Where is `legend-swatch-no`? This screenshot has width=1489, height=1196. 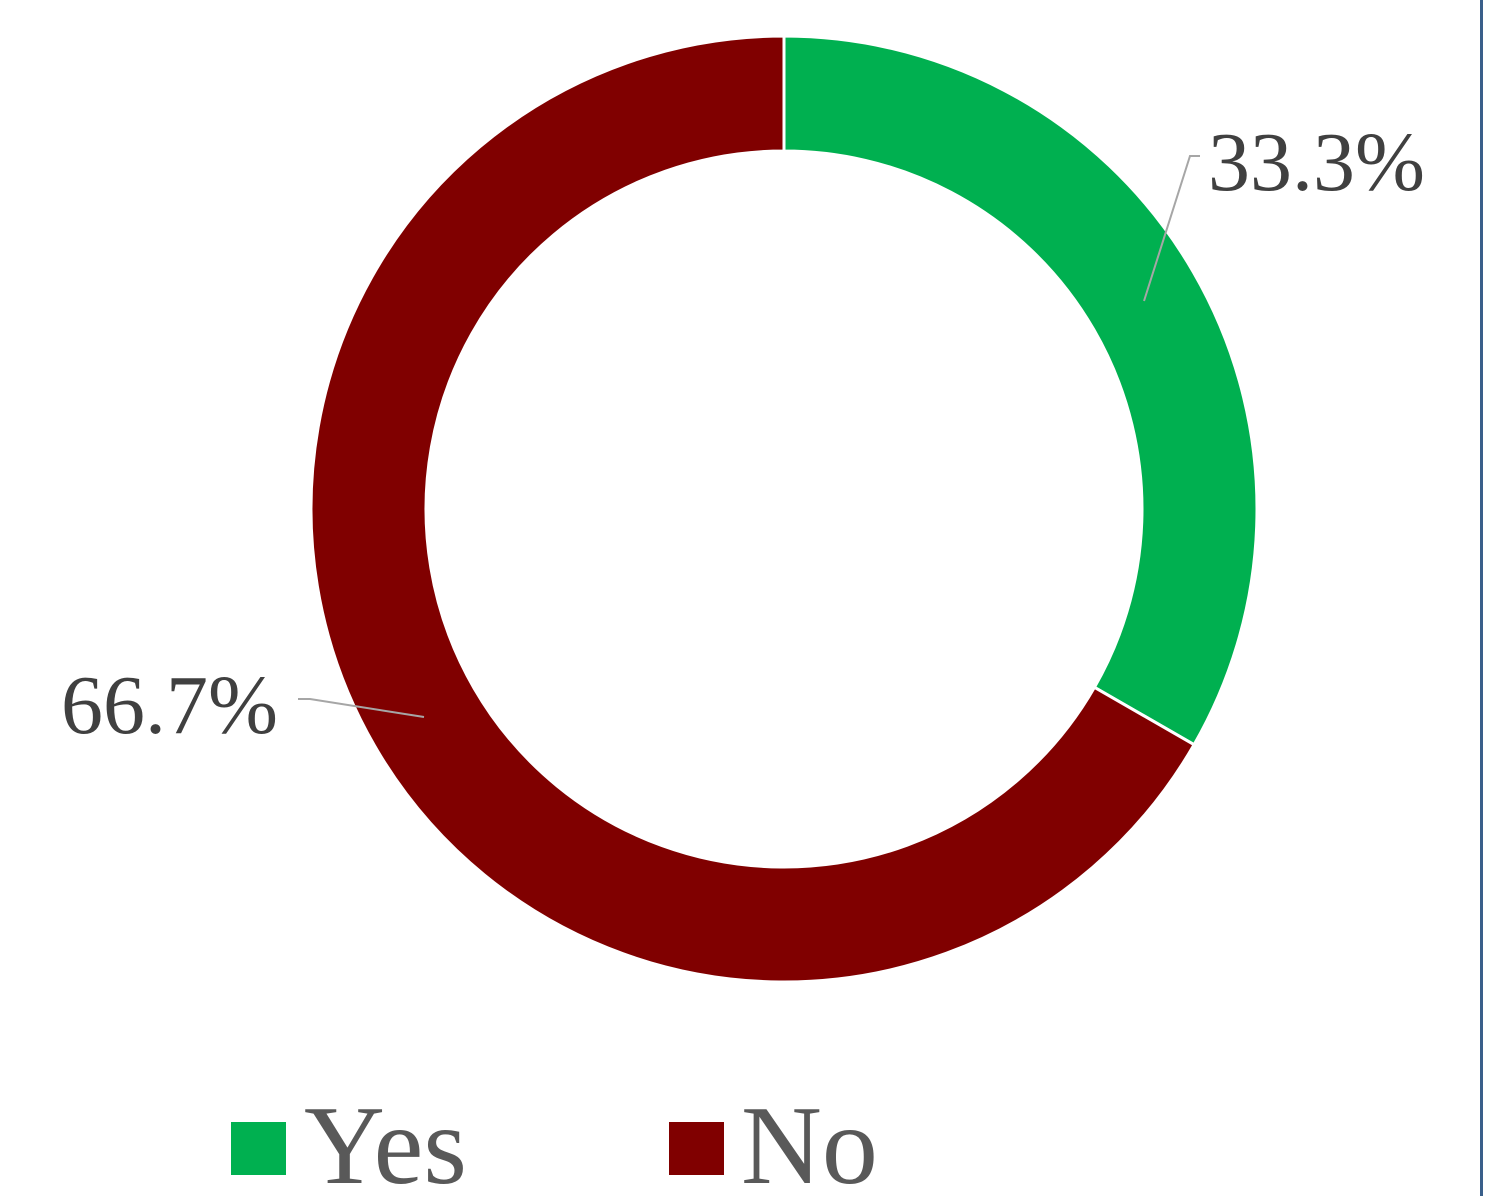 legend-swatch-no is located at coordinates (696, 1148).